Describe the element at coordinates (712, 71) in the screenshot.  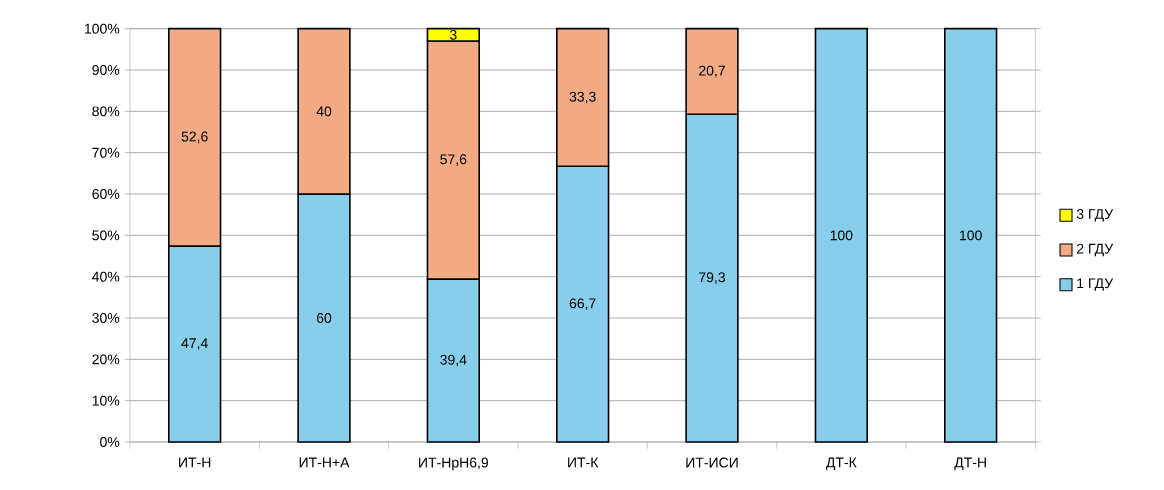
I see `data-label: 20,7` at that location.